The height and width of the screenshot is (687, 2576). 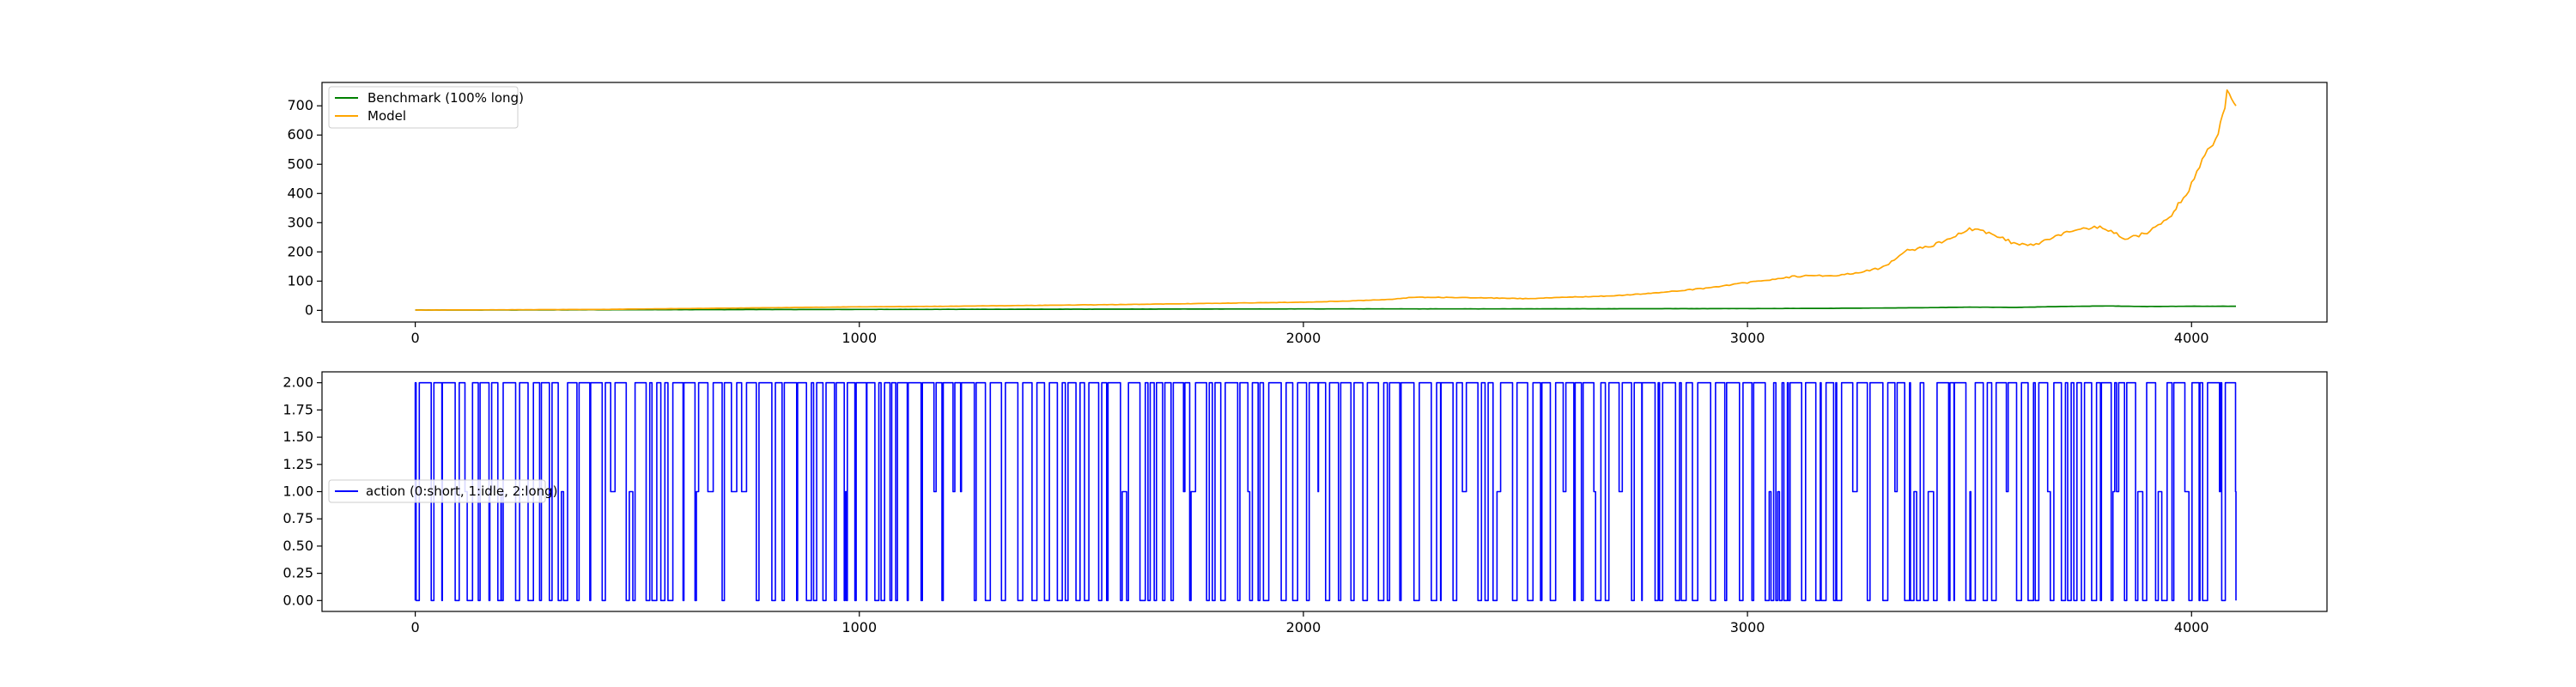 I want to click on y-tick-label: 500, so click(x=300, y=163).